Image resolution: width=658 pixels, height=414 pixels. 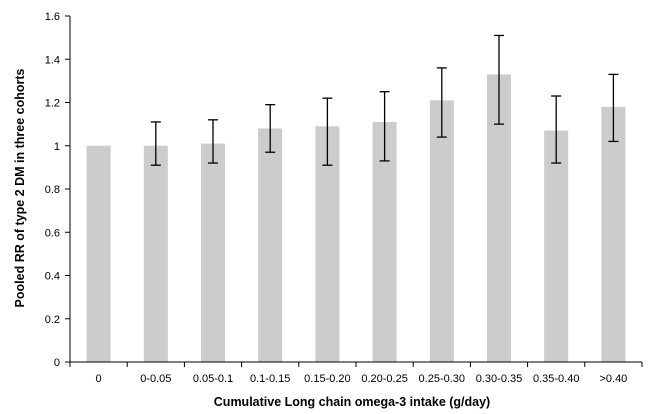 What do you see at coordinates (442, 379) in the screenshot?
I see `x-tick-label: 0.25-0.30` at bounding box center [442, 379].